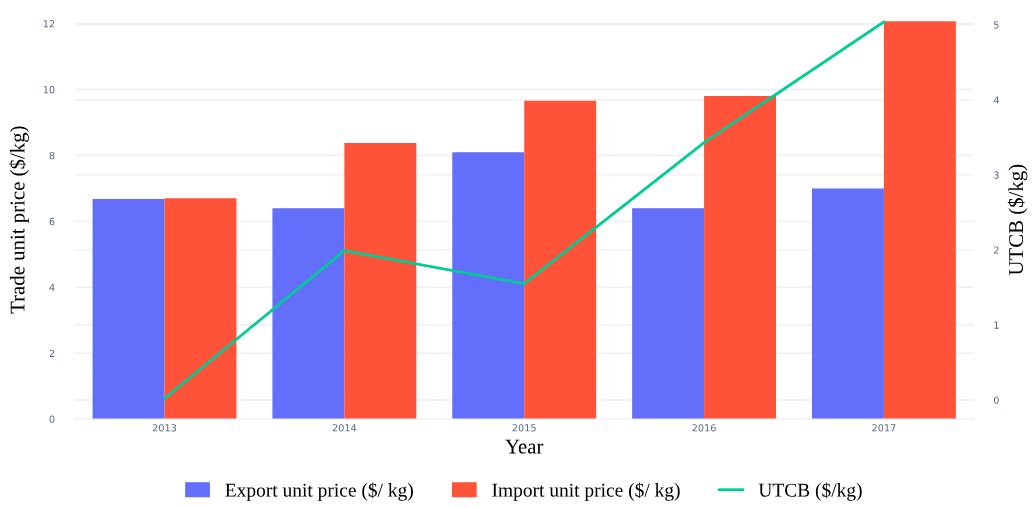  Describe the element at coordinates (344, 428) in the screenshot. I see `x-tick-label: 2014` at that location.